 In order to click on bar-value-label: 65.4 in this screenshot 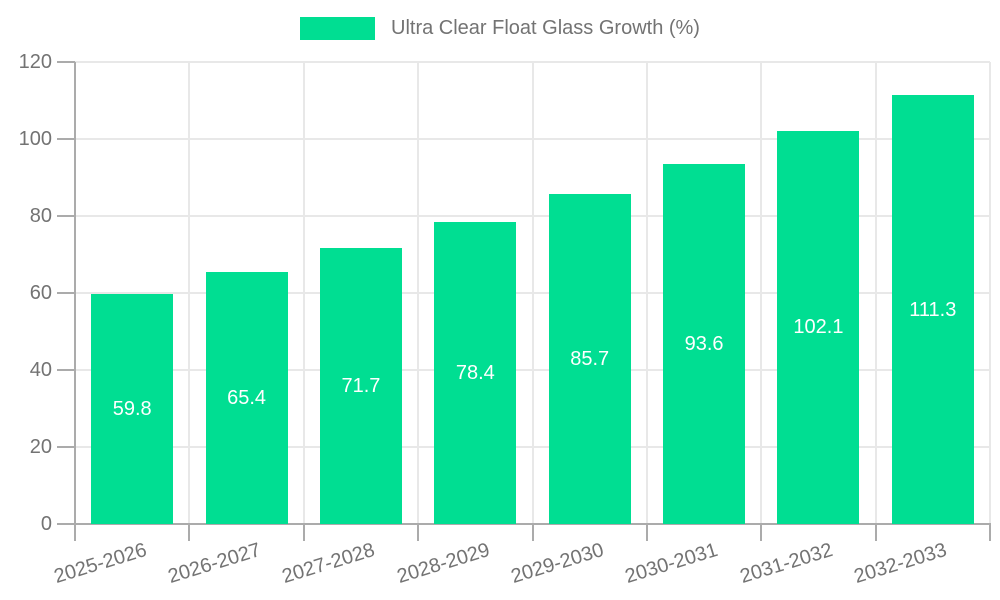, I will do `click(247, 398)`.